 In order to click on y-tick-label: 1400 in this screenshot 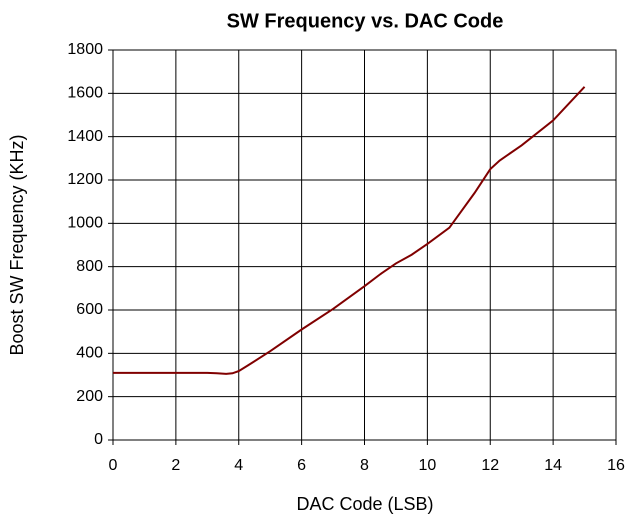, I will do `click(85, 136)`.